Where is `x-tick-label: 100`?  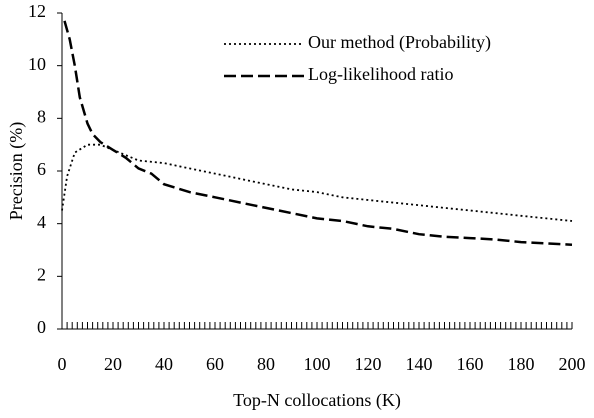 x-tick-label: 100 is located at coordinates (317, 364).